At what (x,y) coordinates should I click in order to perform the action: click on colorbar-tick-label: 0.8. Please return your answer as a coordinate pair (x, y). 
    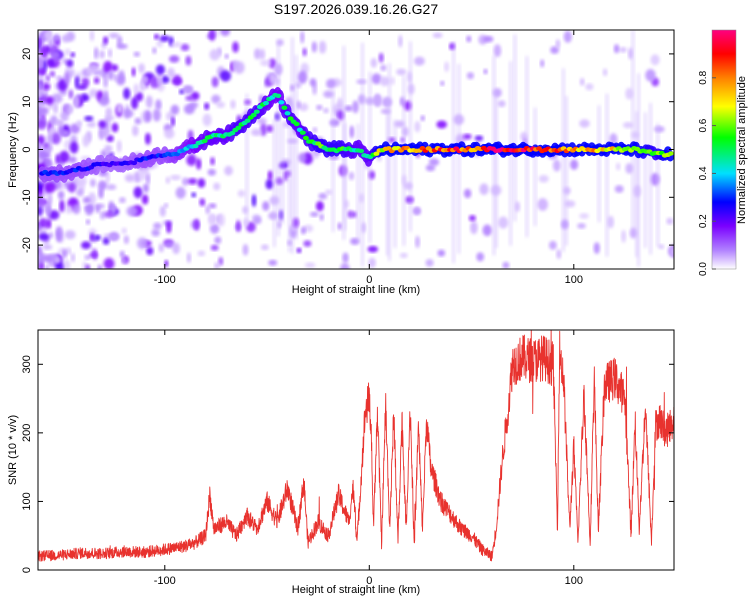
    Looking at the image, I should click on (703, 77).